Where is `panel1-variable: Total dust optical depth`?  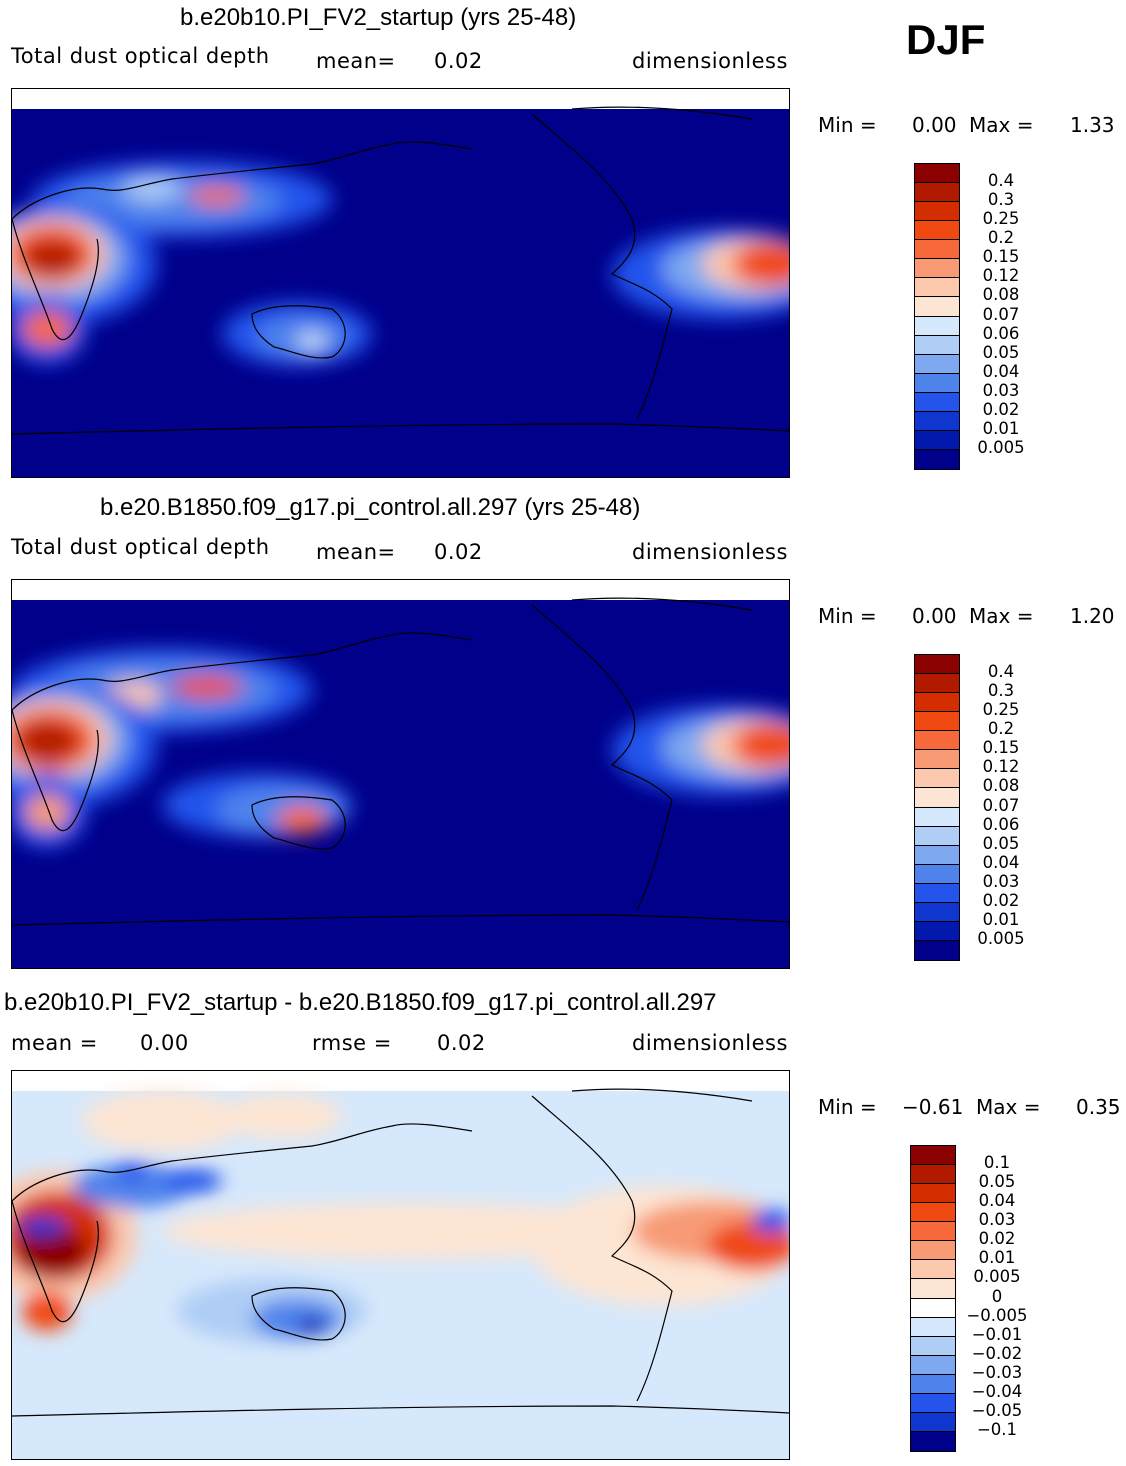
panel1-variable: Total dust optical depth is located at coordinates (140, 56).